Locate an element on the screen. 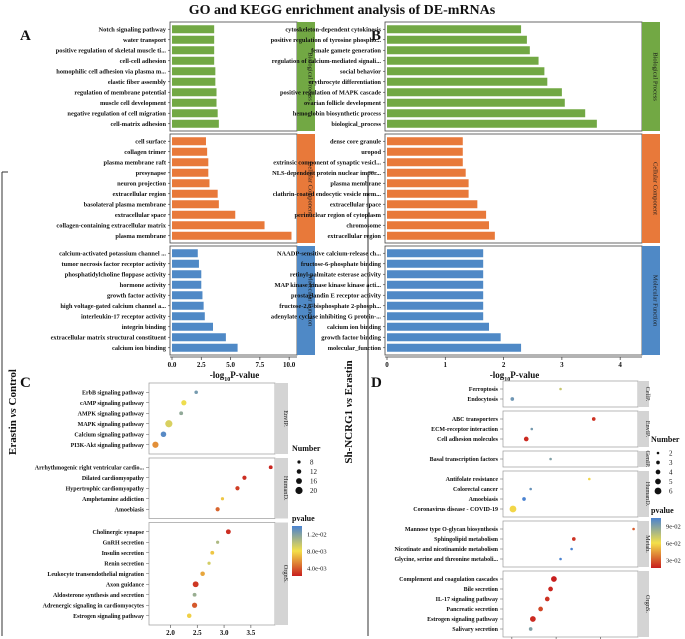 The width and height of the screenshot is (685, 639). term-label: Coronavirus disease - COVID-19 is located at coordinates (455, 510).